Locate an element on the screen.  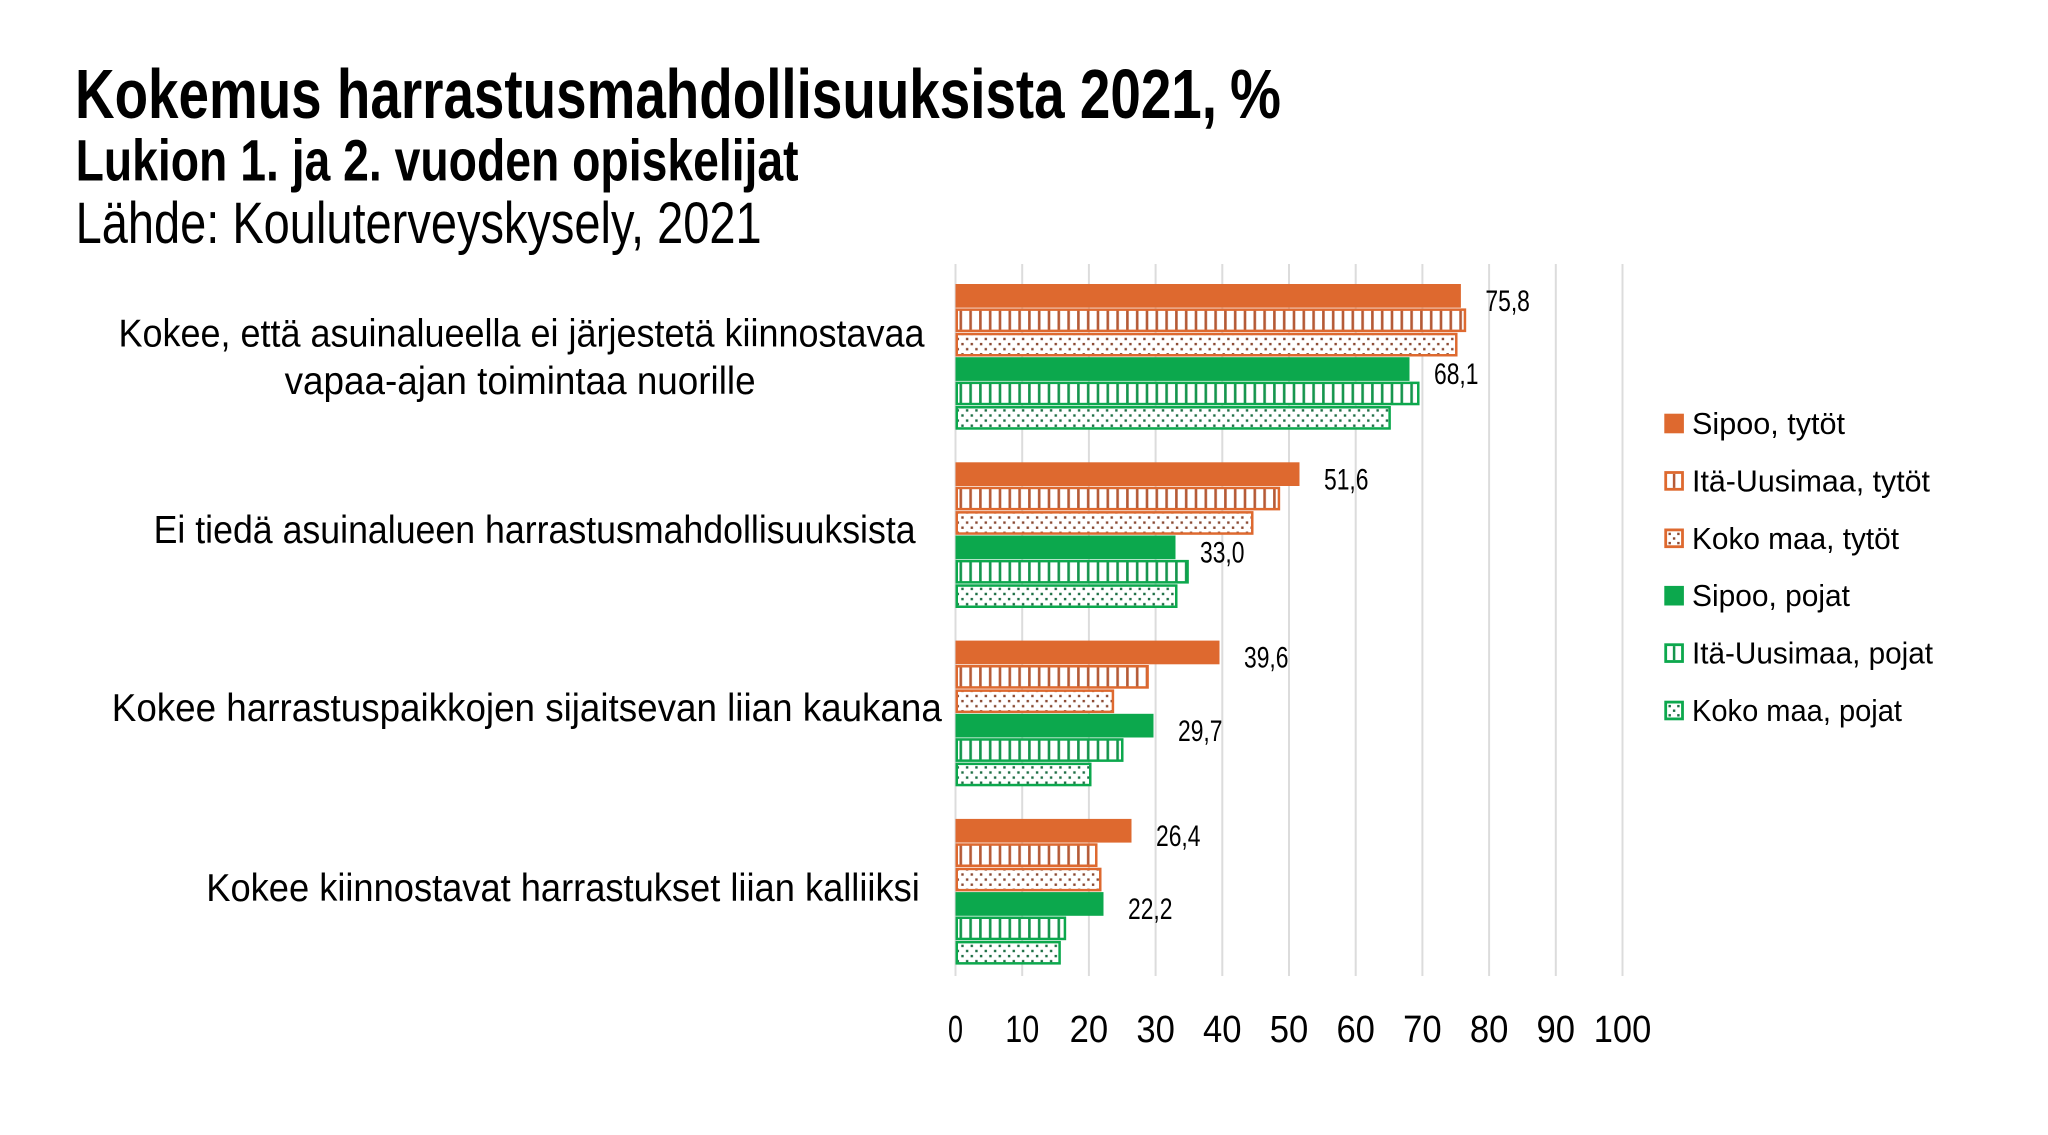
svg-text:Kokemus harrastusmahdollisuuks: Kokemus harrastusmahdollisuuksista 2021, is located at coordinates (646, 94).